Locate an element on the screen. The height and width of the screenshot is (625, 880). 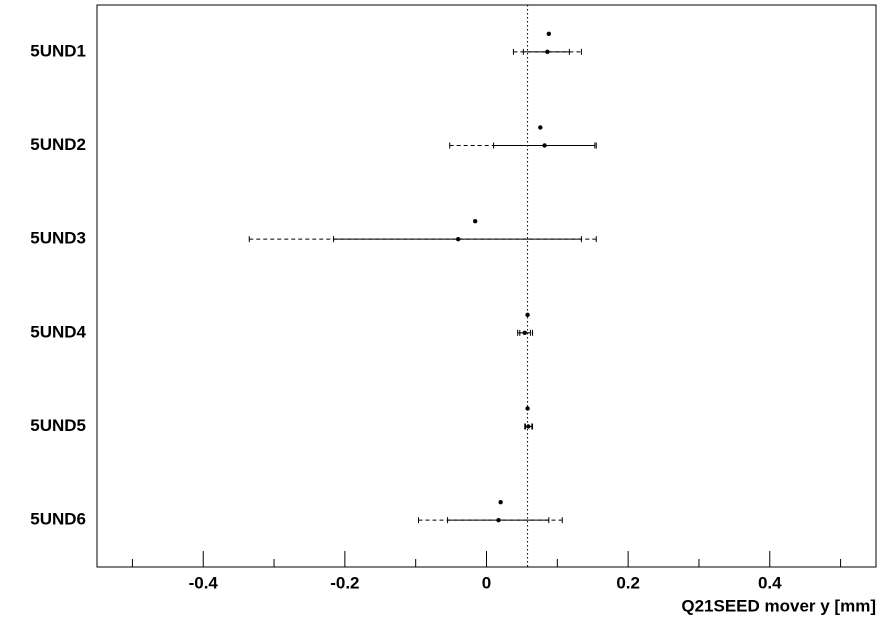
y-tick-label: 5UND2 is located at coordinates (58, 144).